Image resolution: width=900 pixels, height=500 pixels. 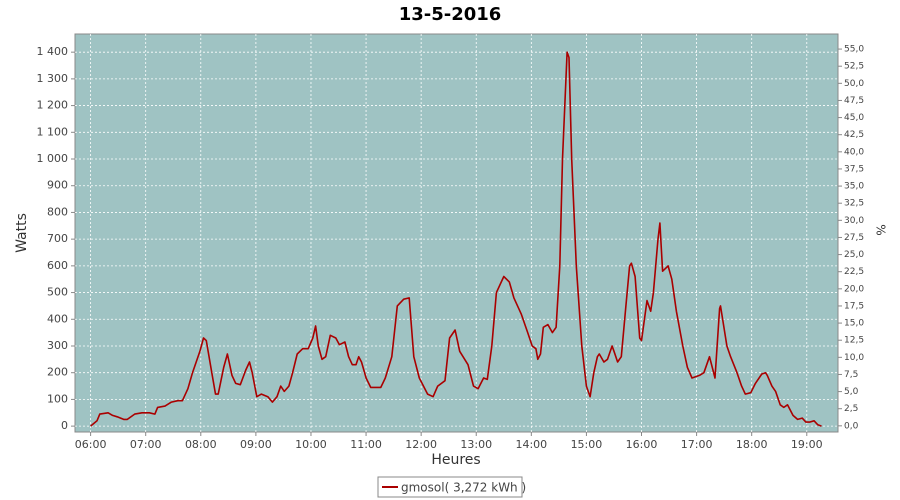 What do you see at coordinates (854, 101) in the screenshot?
I see `y2-tick-label: 47,5` at bounding box center [854, 101].